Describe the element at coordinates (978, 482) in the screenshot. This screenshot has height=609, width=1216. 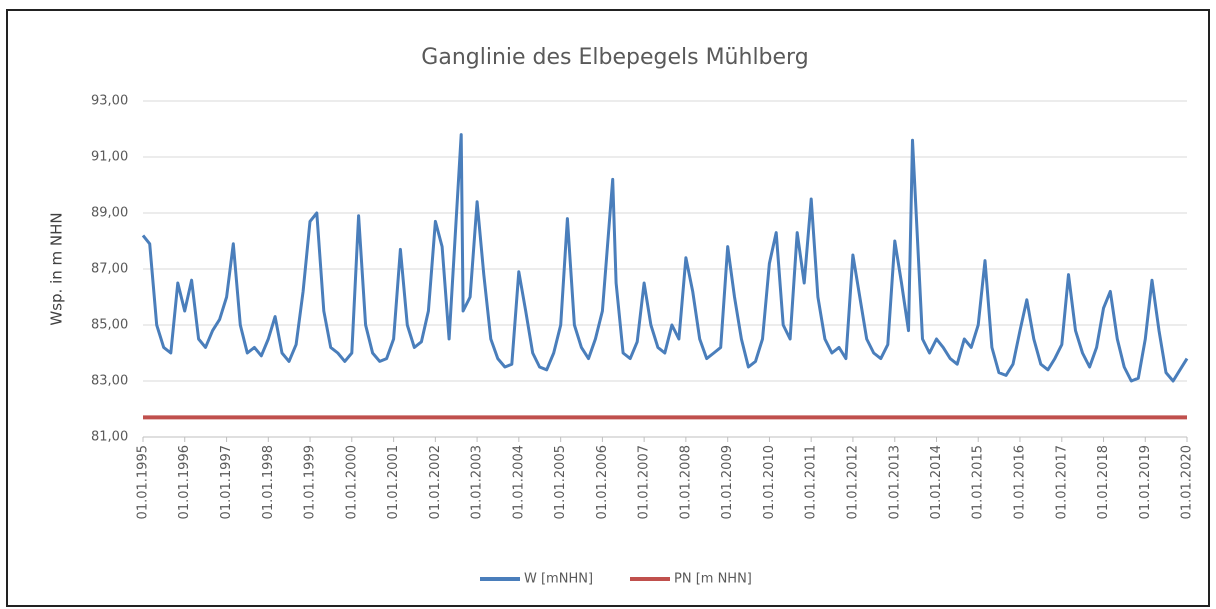
I see `x-tick-label: 01.01.2015` at that location.